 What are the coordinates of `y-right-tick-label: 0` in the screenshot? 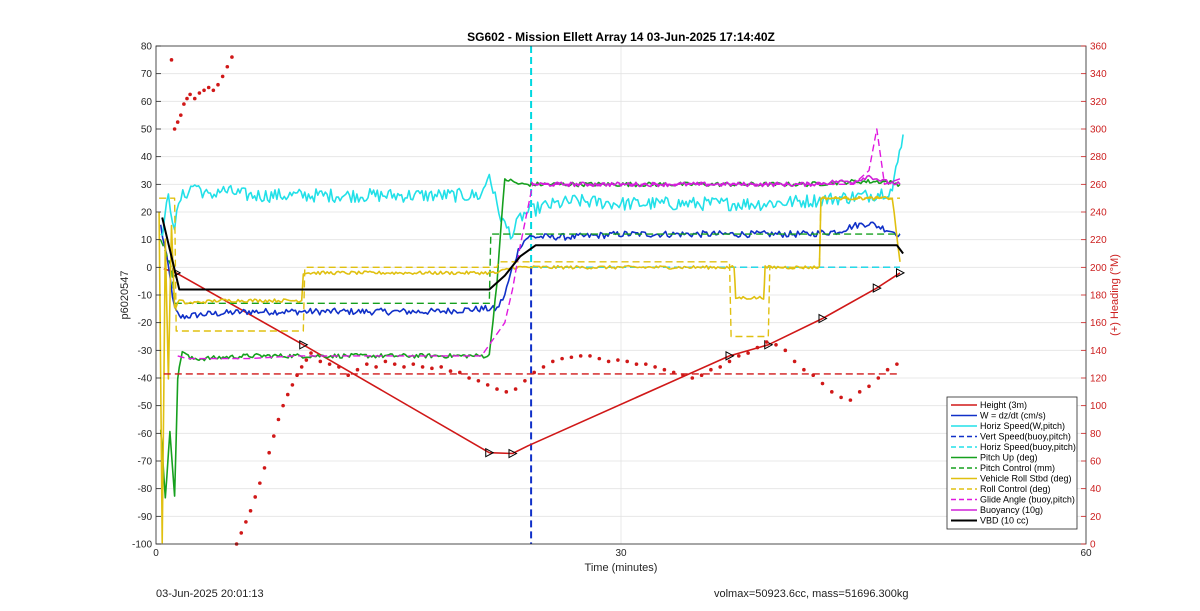 It's located at (1093, 545).